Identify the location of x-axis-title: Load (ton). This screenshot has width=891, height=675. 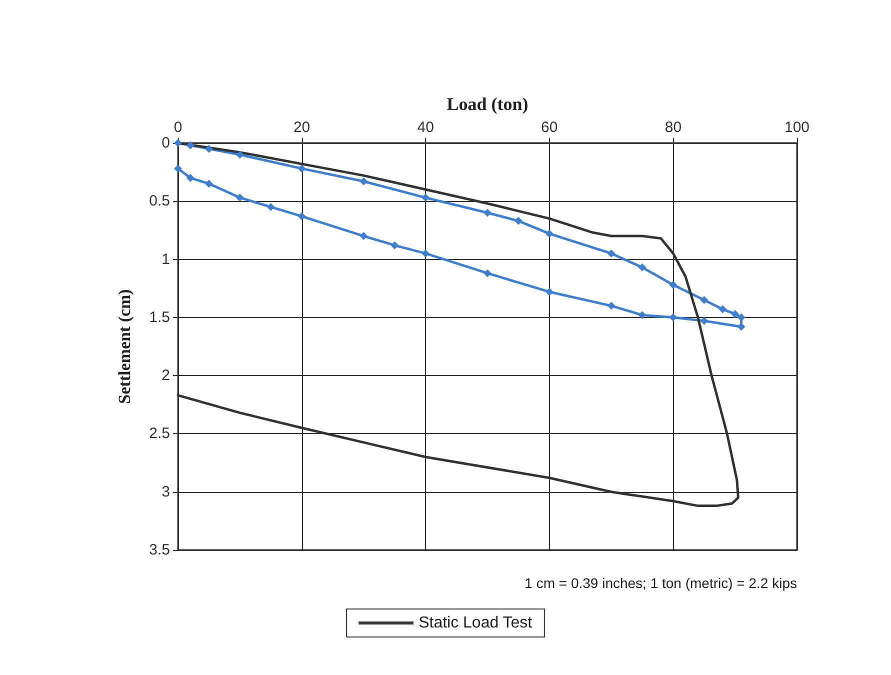
(487, 104).